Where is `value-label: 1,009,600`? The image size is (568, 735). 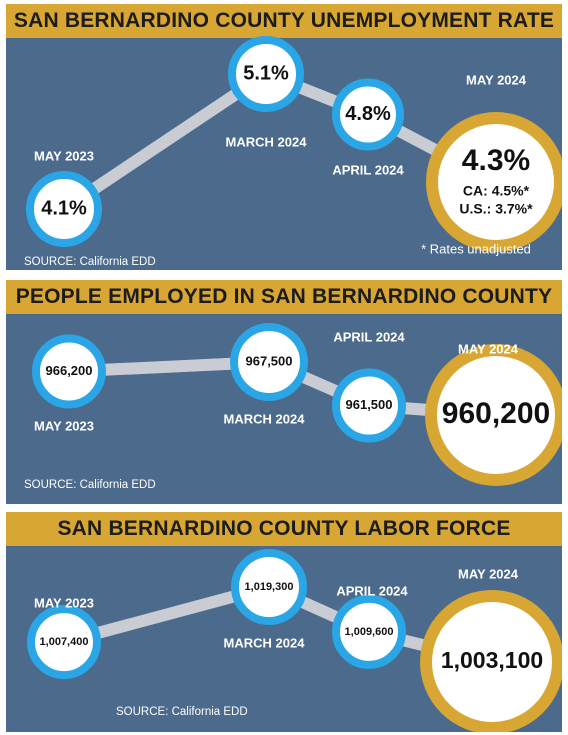 value-label: 1,009,600 is located at coordinates (369, 632).